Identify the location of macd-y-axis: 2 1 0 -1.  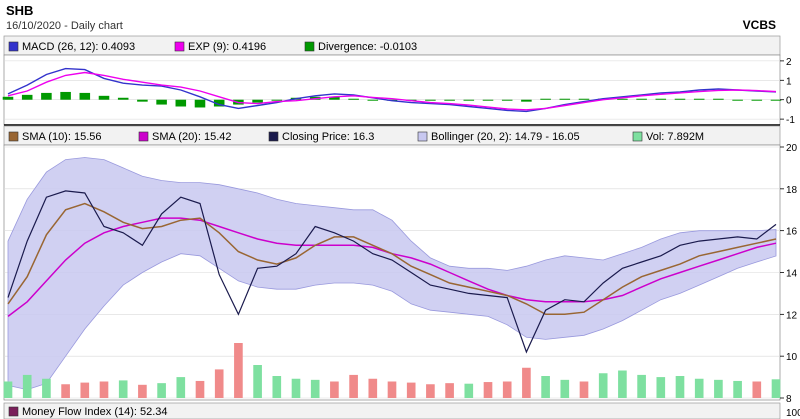
(787, 91).